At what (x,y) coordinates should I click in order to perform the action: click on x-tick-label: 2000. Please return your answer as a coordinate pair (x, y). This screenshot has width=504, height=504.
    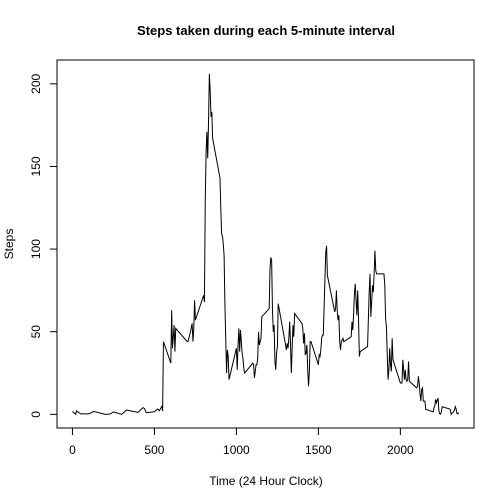
    Looking at the image, I should click on (400, 450).